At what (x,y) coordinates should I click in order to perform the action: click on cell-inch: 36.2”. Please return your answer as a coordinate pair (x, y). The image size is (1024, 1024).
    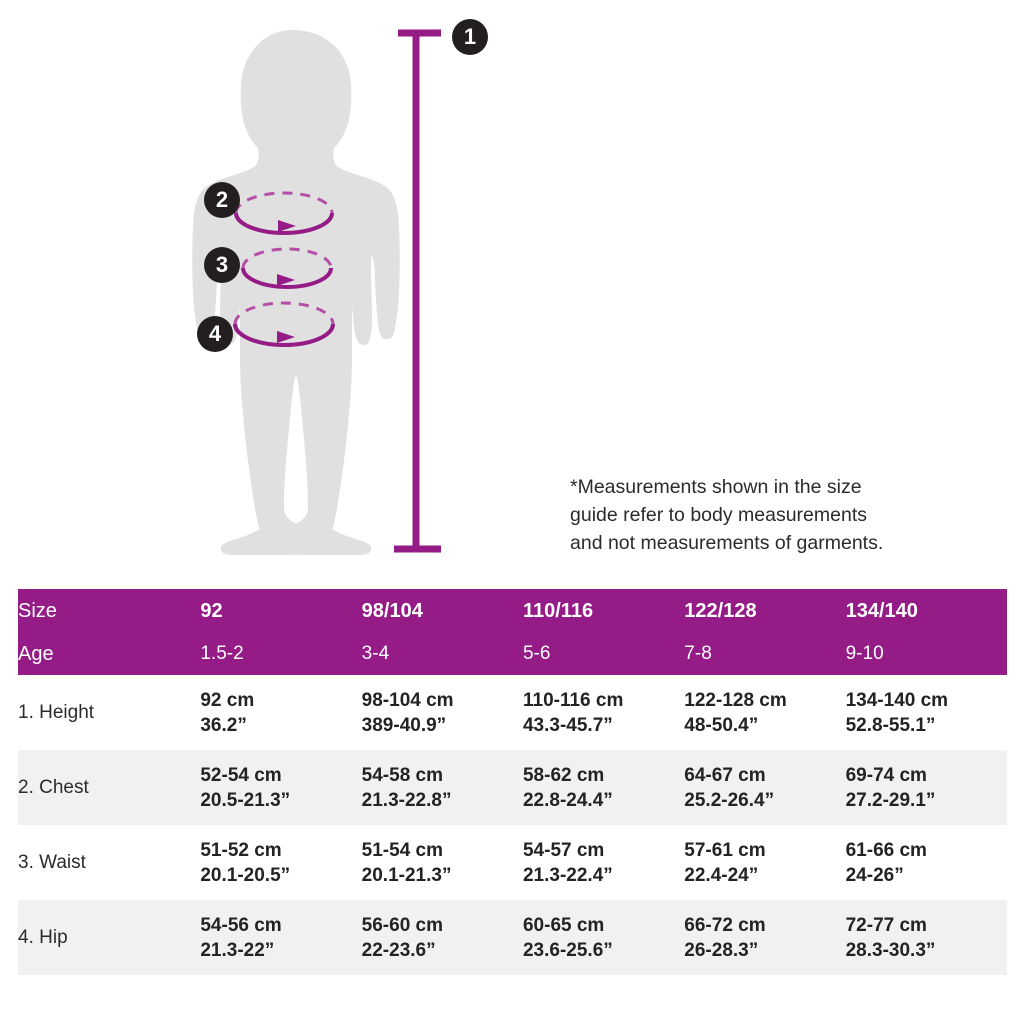
    Looking at the image, I should click on (223, 725).